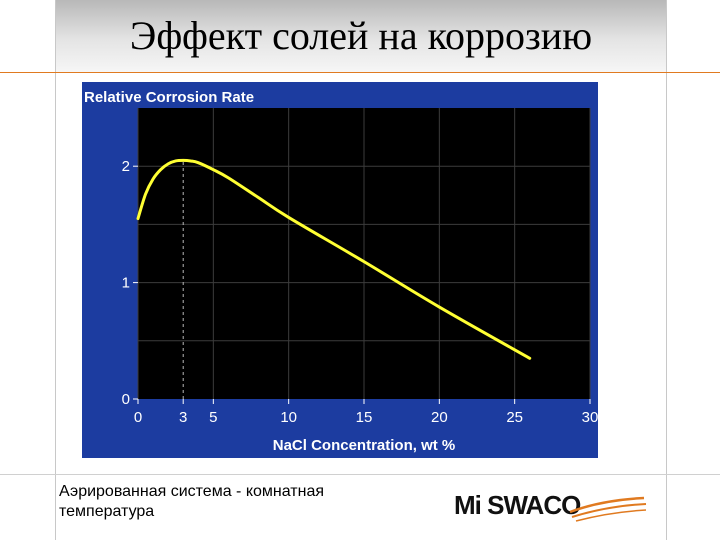  I want to click on x-axis-label: NaCl Concentration, wt %, so click(364, 445).